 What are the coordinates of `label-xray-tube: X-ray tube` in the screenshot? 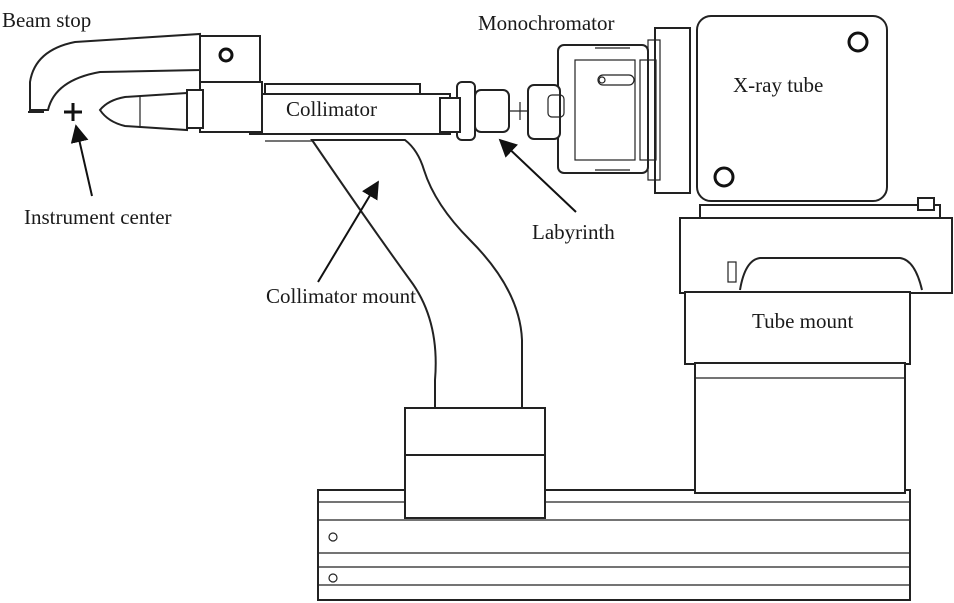 It's located at (778, 85).